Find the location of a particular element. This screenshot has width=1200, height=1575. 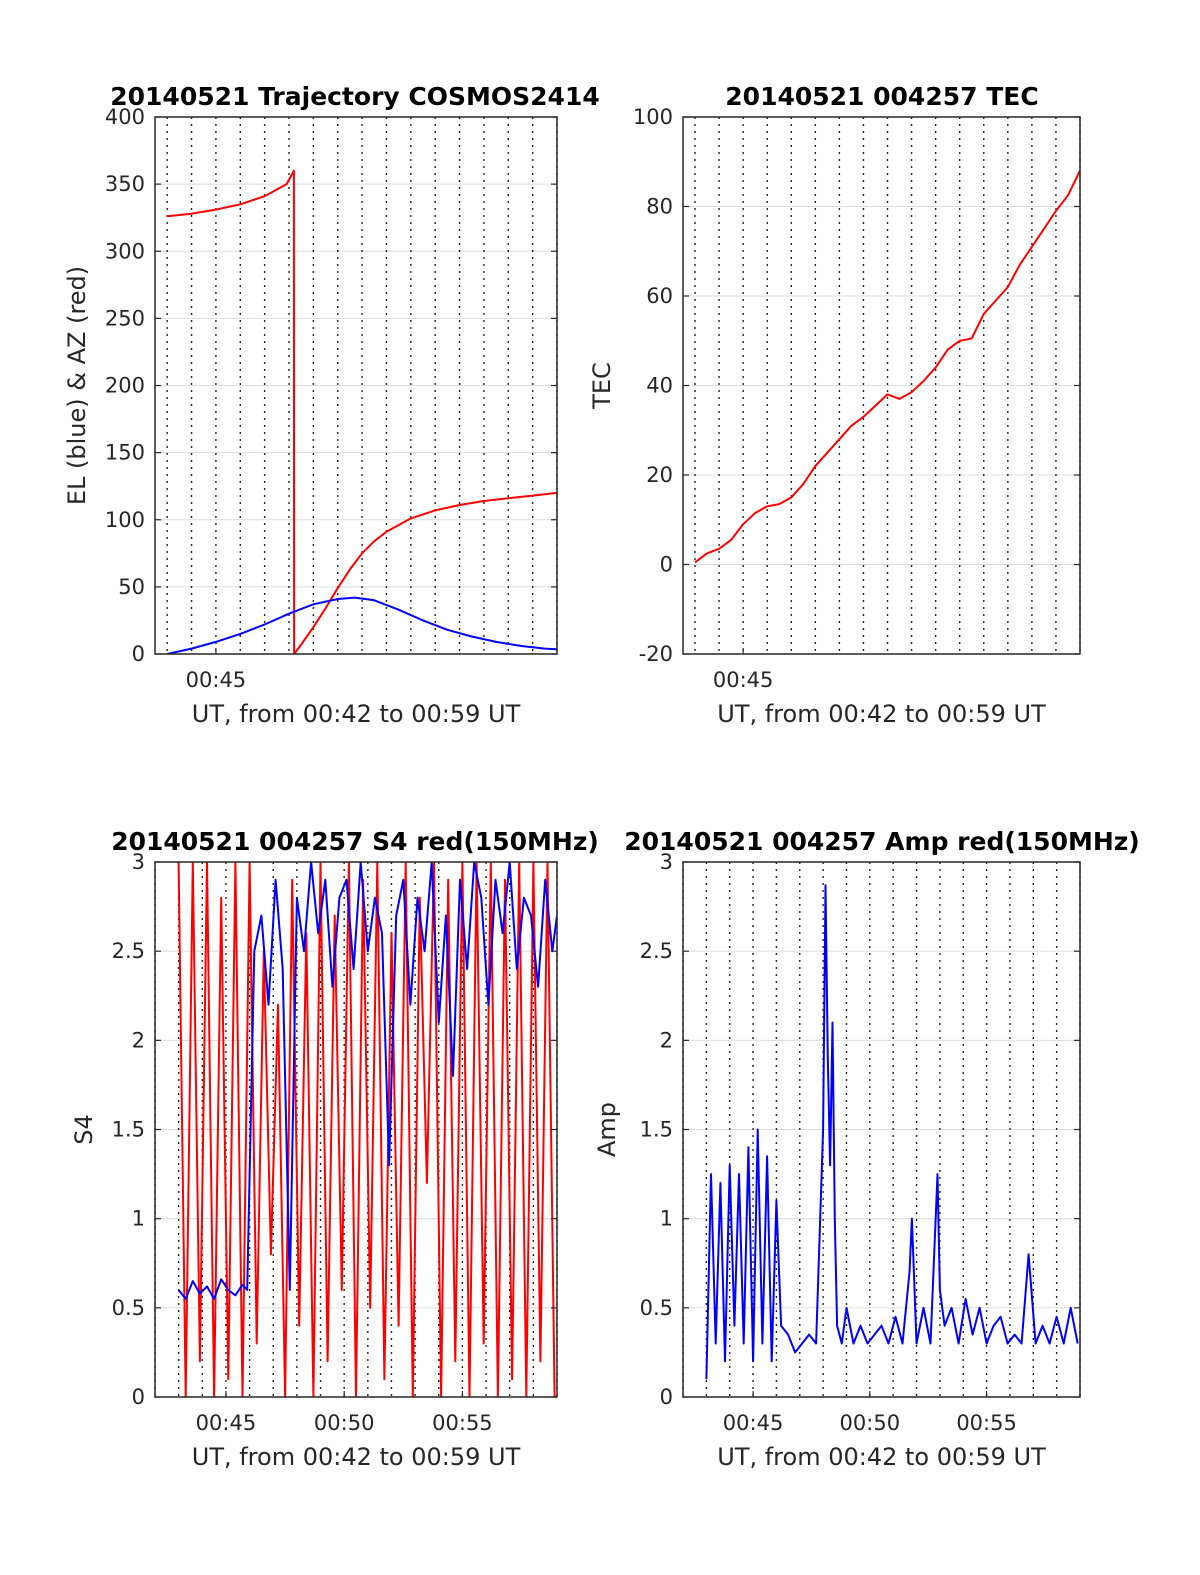

y-axis-label: TEC is located at coordinates (602, 386).